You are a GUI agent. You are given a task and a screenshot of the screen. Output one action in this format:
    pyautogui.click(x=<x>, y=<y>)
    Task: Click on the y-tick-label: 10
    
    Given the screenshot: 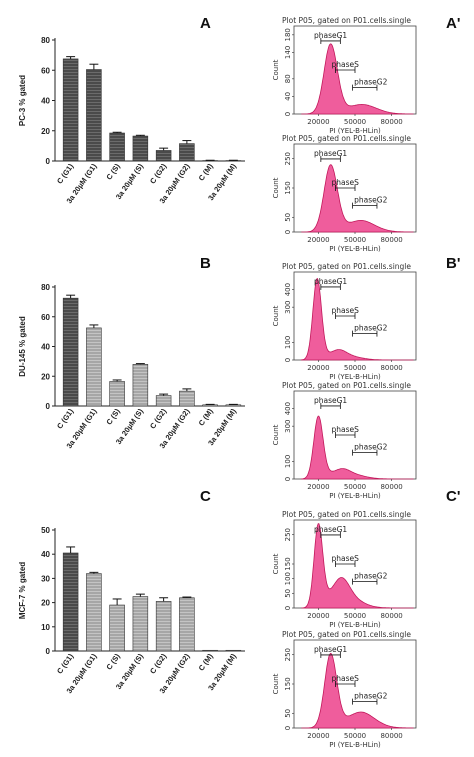 What is the action you would take?
    pyautogui.click(x=45, y=627)
    